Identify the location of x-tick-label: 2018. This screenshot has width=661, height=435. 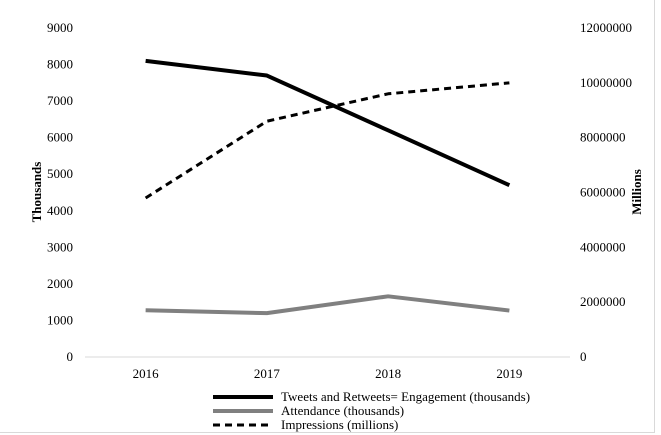
(388, 373).